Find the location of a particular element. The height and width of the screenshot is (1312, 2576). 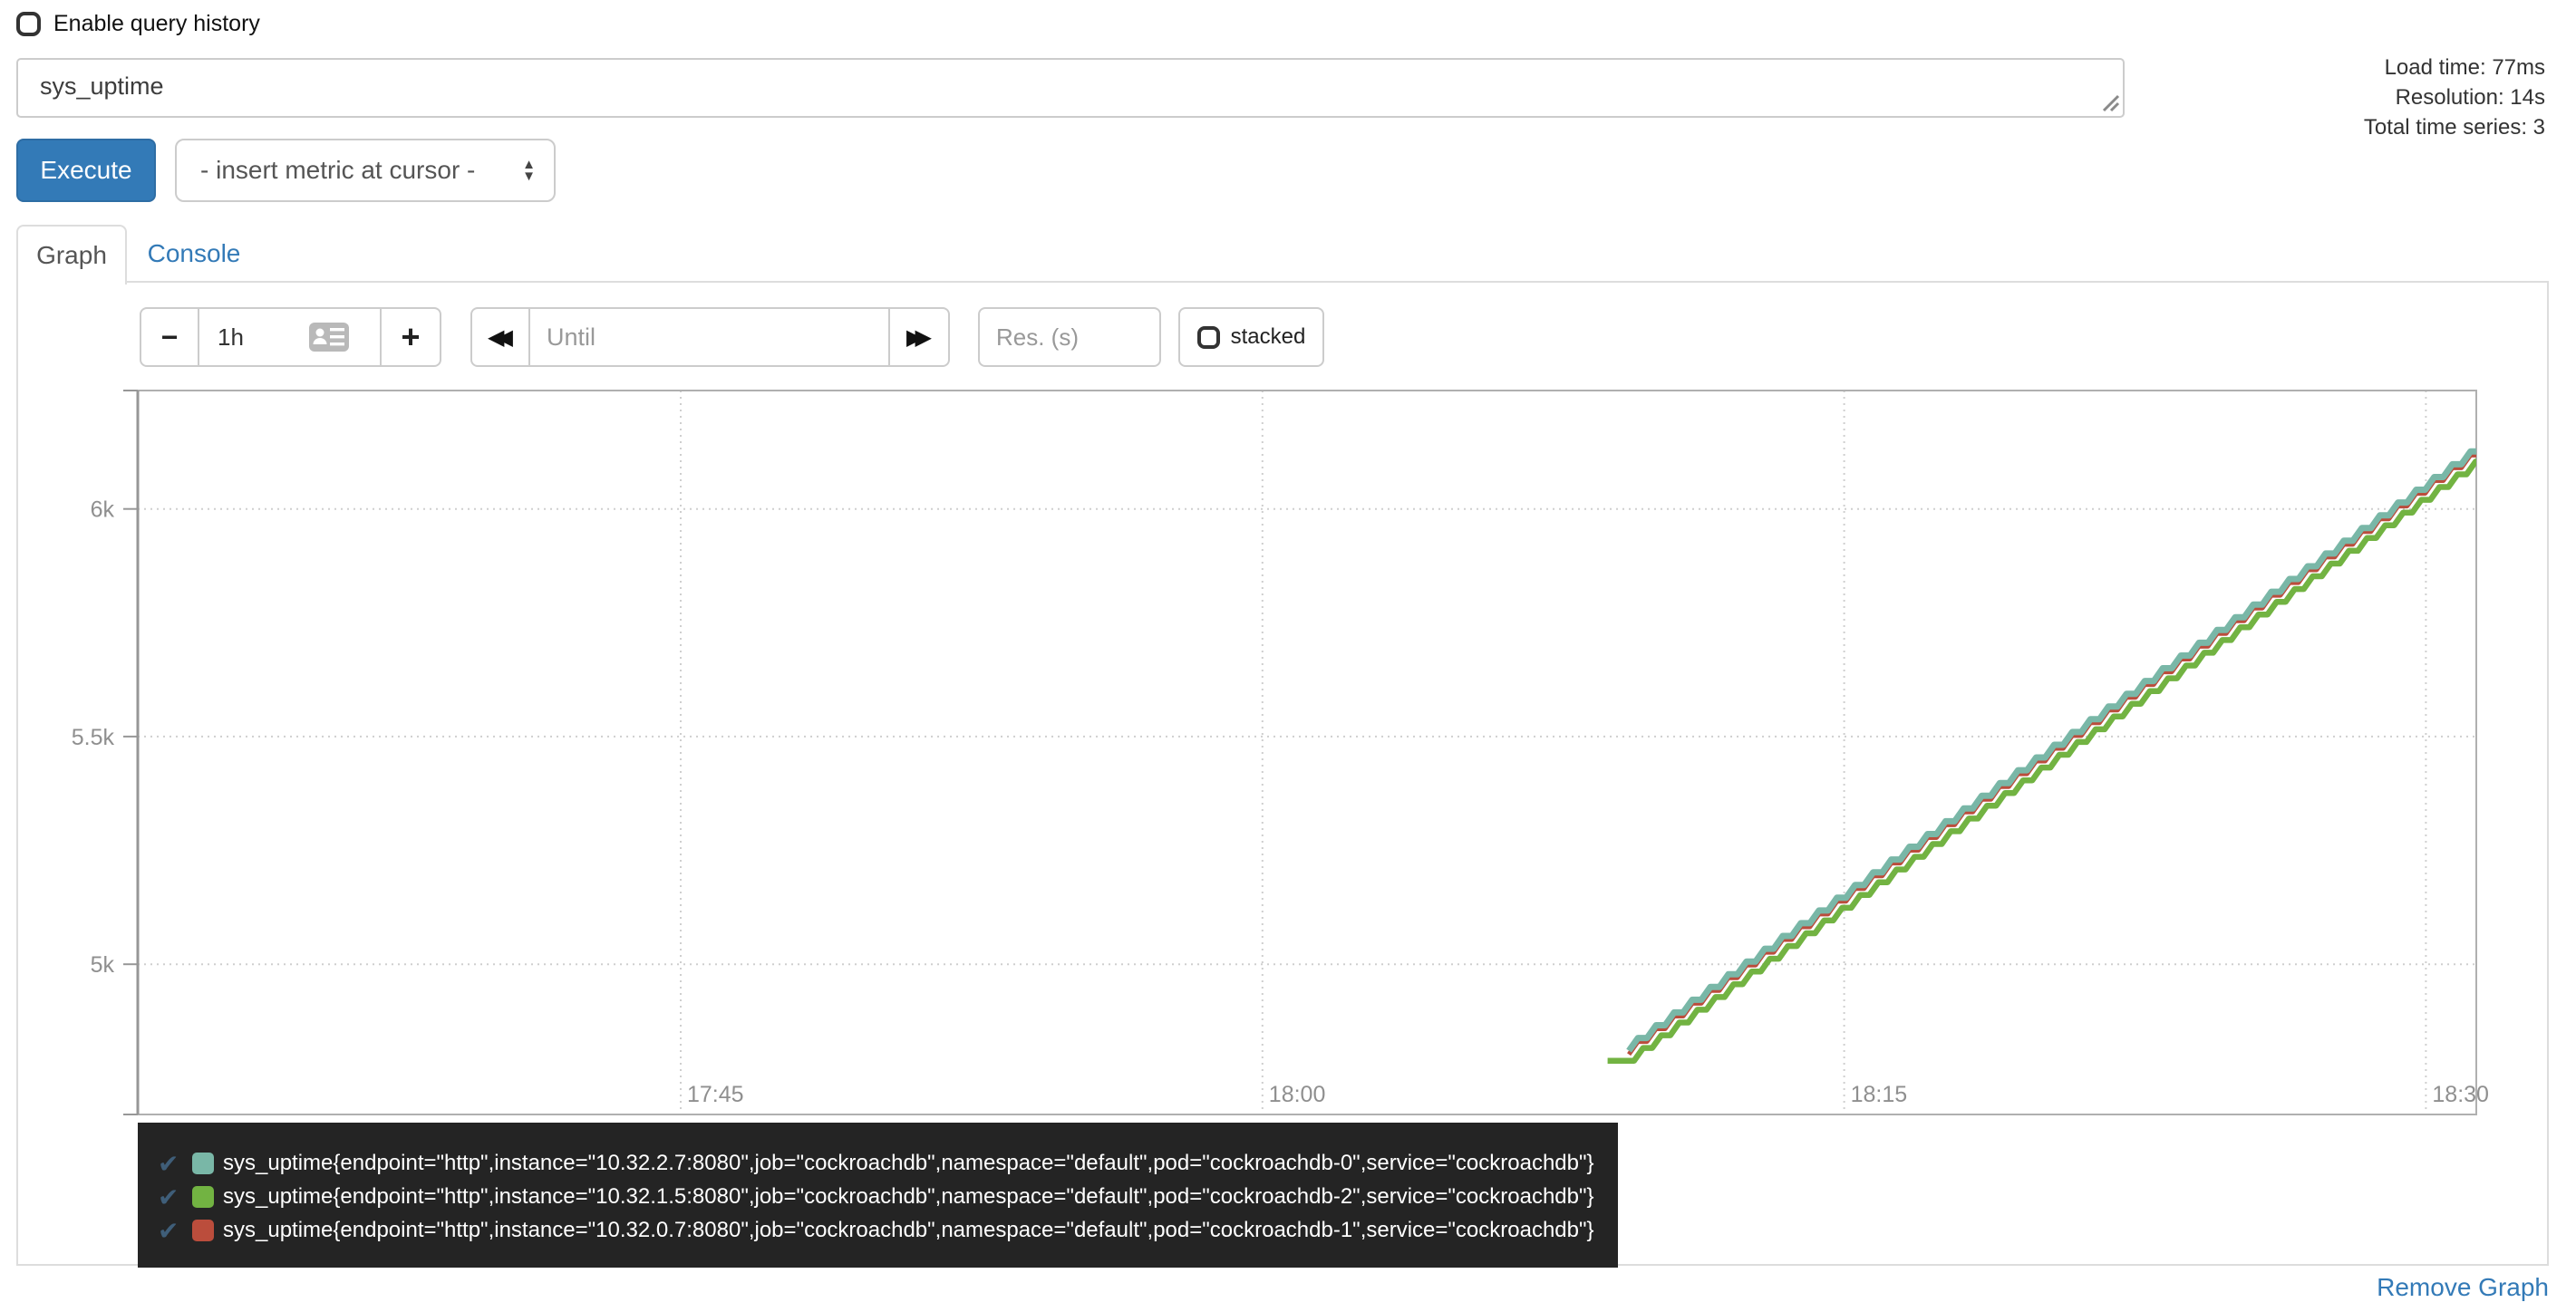

remove-graph-link: Remove Graph is located at coordinates (2463, 1287).